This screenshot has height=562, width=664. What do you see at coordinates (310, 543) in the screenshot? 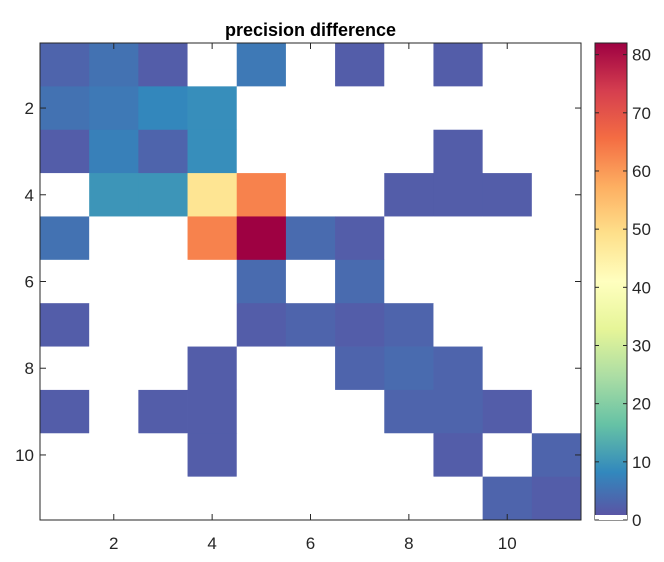
I see `x-tick-label: 6` at bounding box center [310, 543].